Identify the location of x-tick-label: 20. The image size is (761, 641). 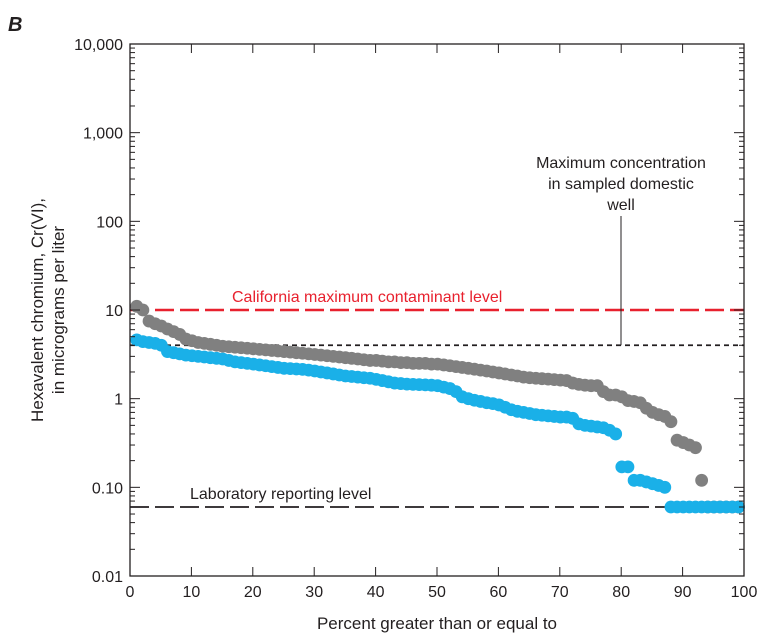
(253, 592).